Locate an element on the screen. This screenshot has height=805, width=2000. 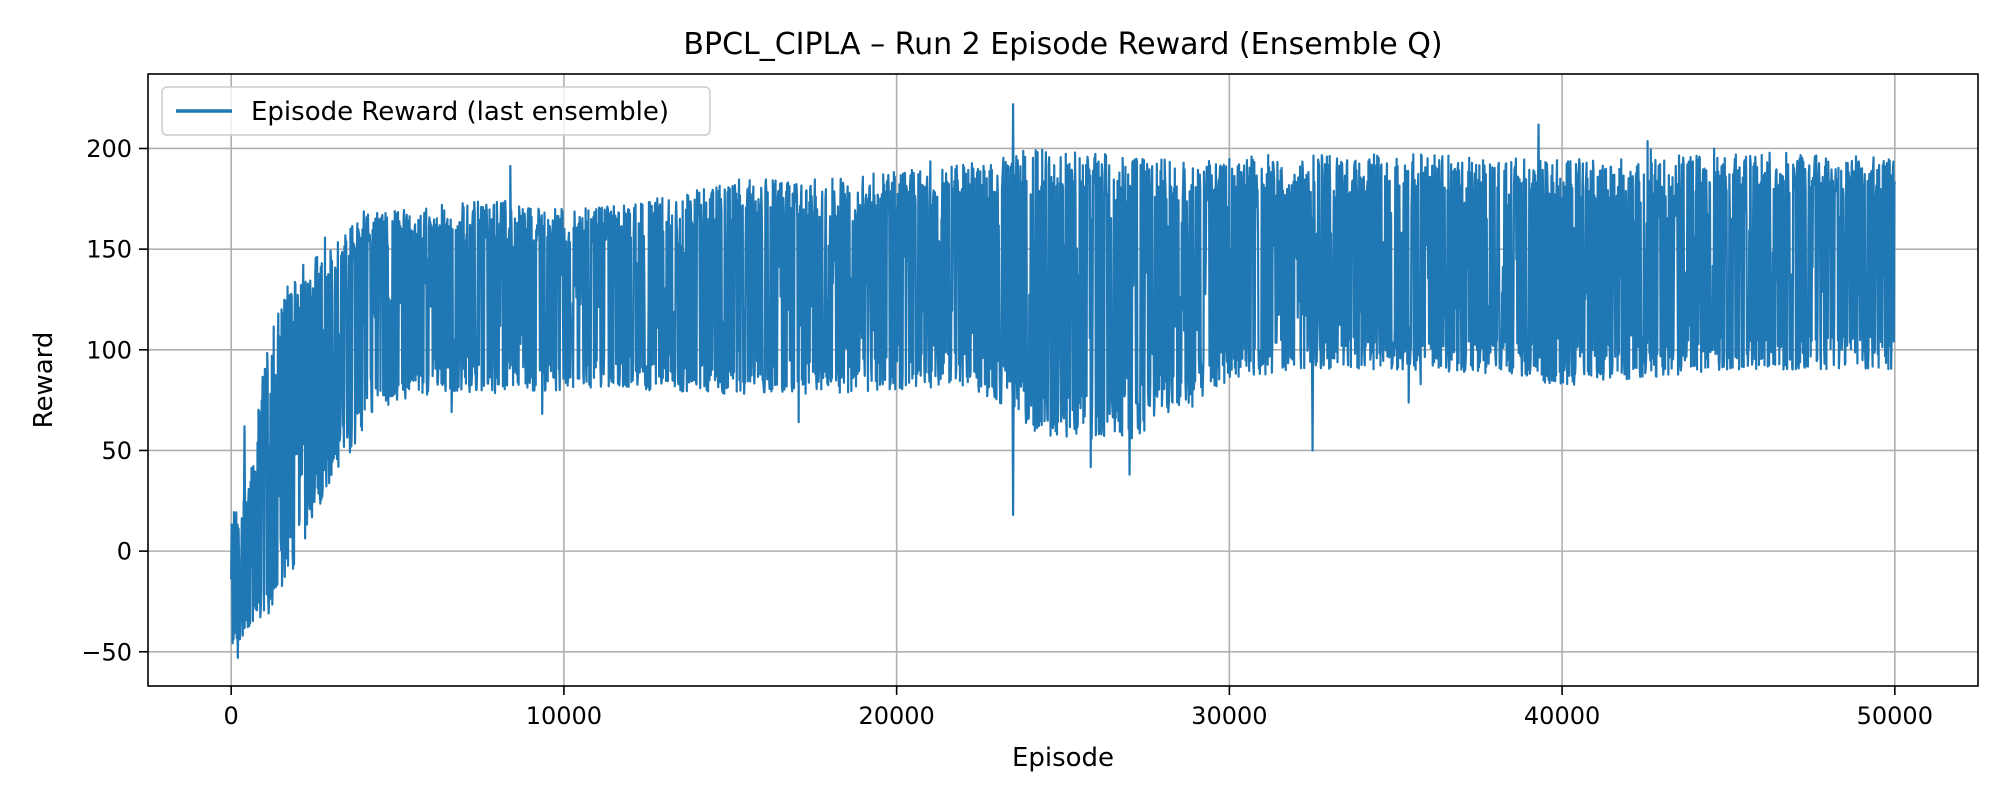
y-tick-label: 0 is located at coordinates (124, 552).